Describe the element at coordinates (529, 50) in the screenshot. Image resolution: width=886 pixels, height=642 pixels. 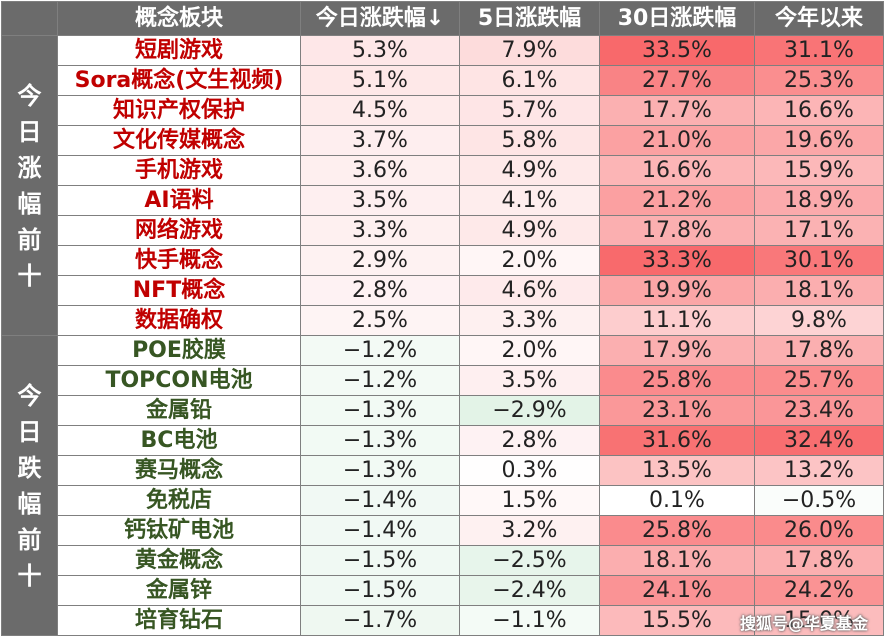
I see `value-cell-d5: 7.9%` at that location.